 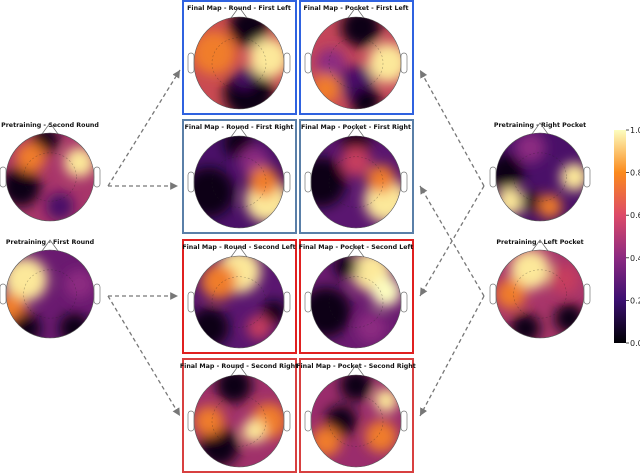 I want to click on panel-title: Final Map - Round - Second Right, so click(x=239, y=366).